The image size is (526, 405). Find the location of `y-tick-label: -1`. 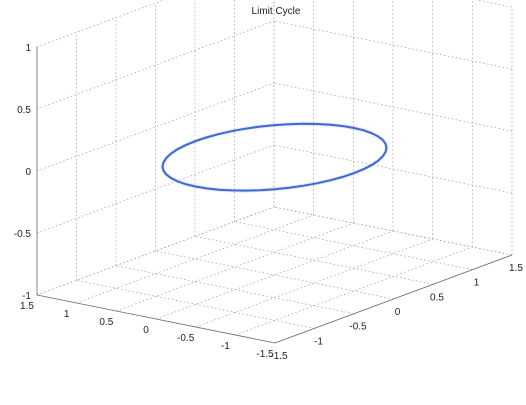

y-tick-label: -1 is located at coordinates (225, 346).